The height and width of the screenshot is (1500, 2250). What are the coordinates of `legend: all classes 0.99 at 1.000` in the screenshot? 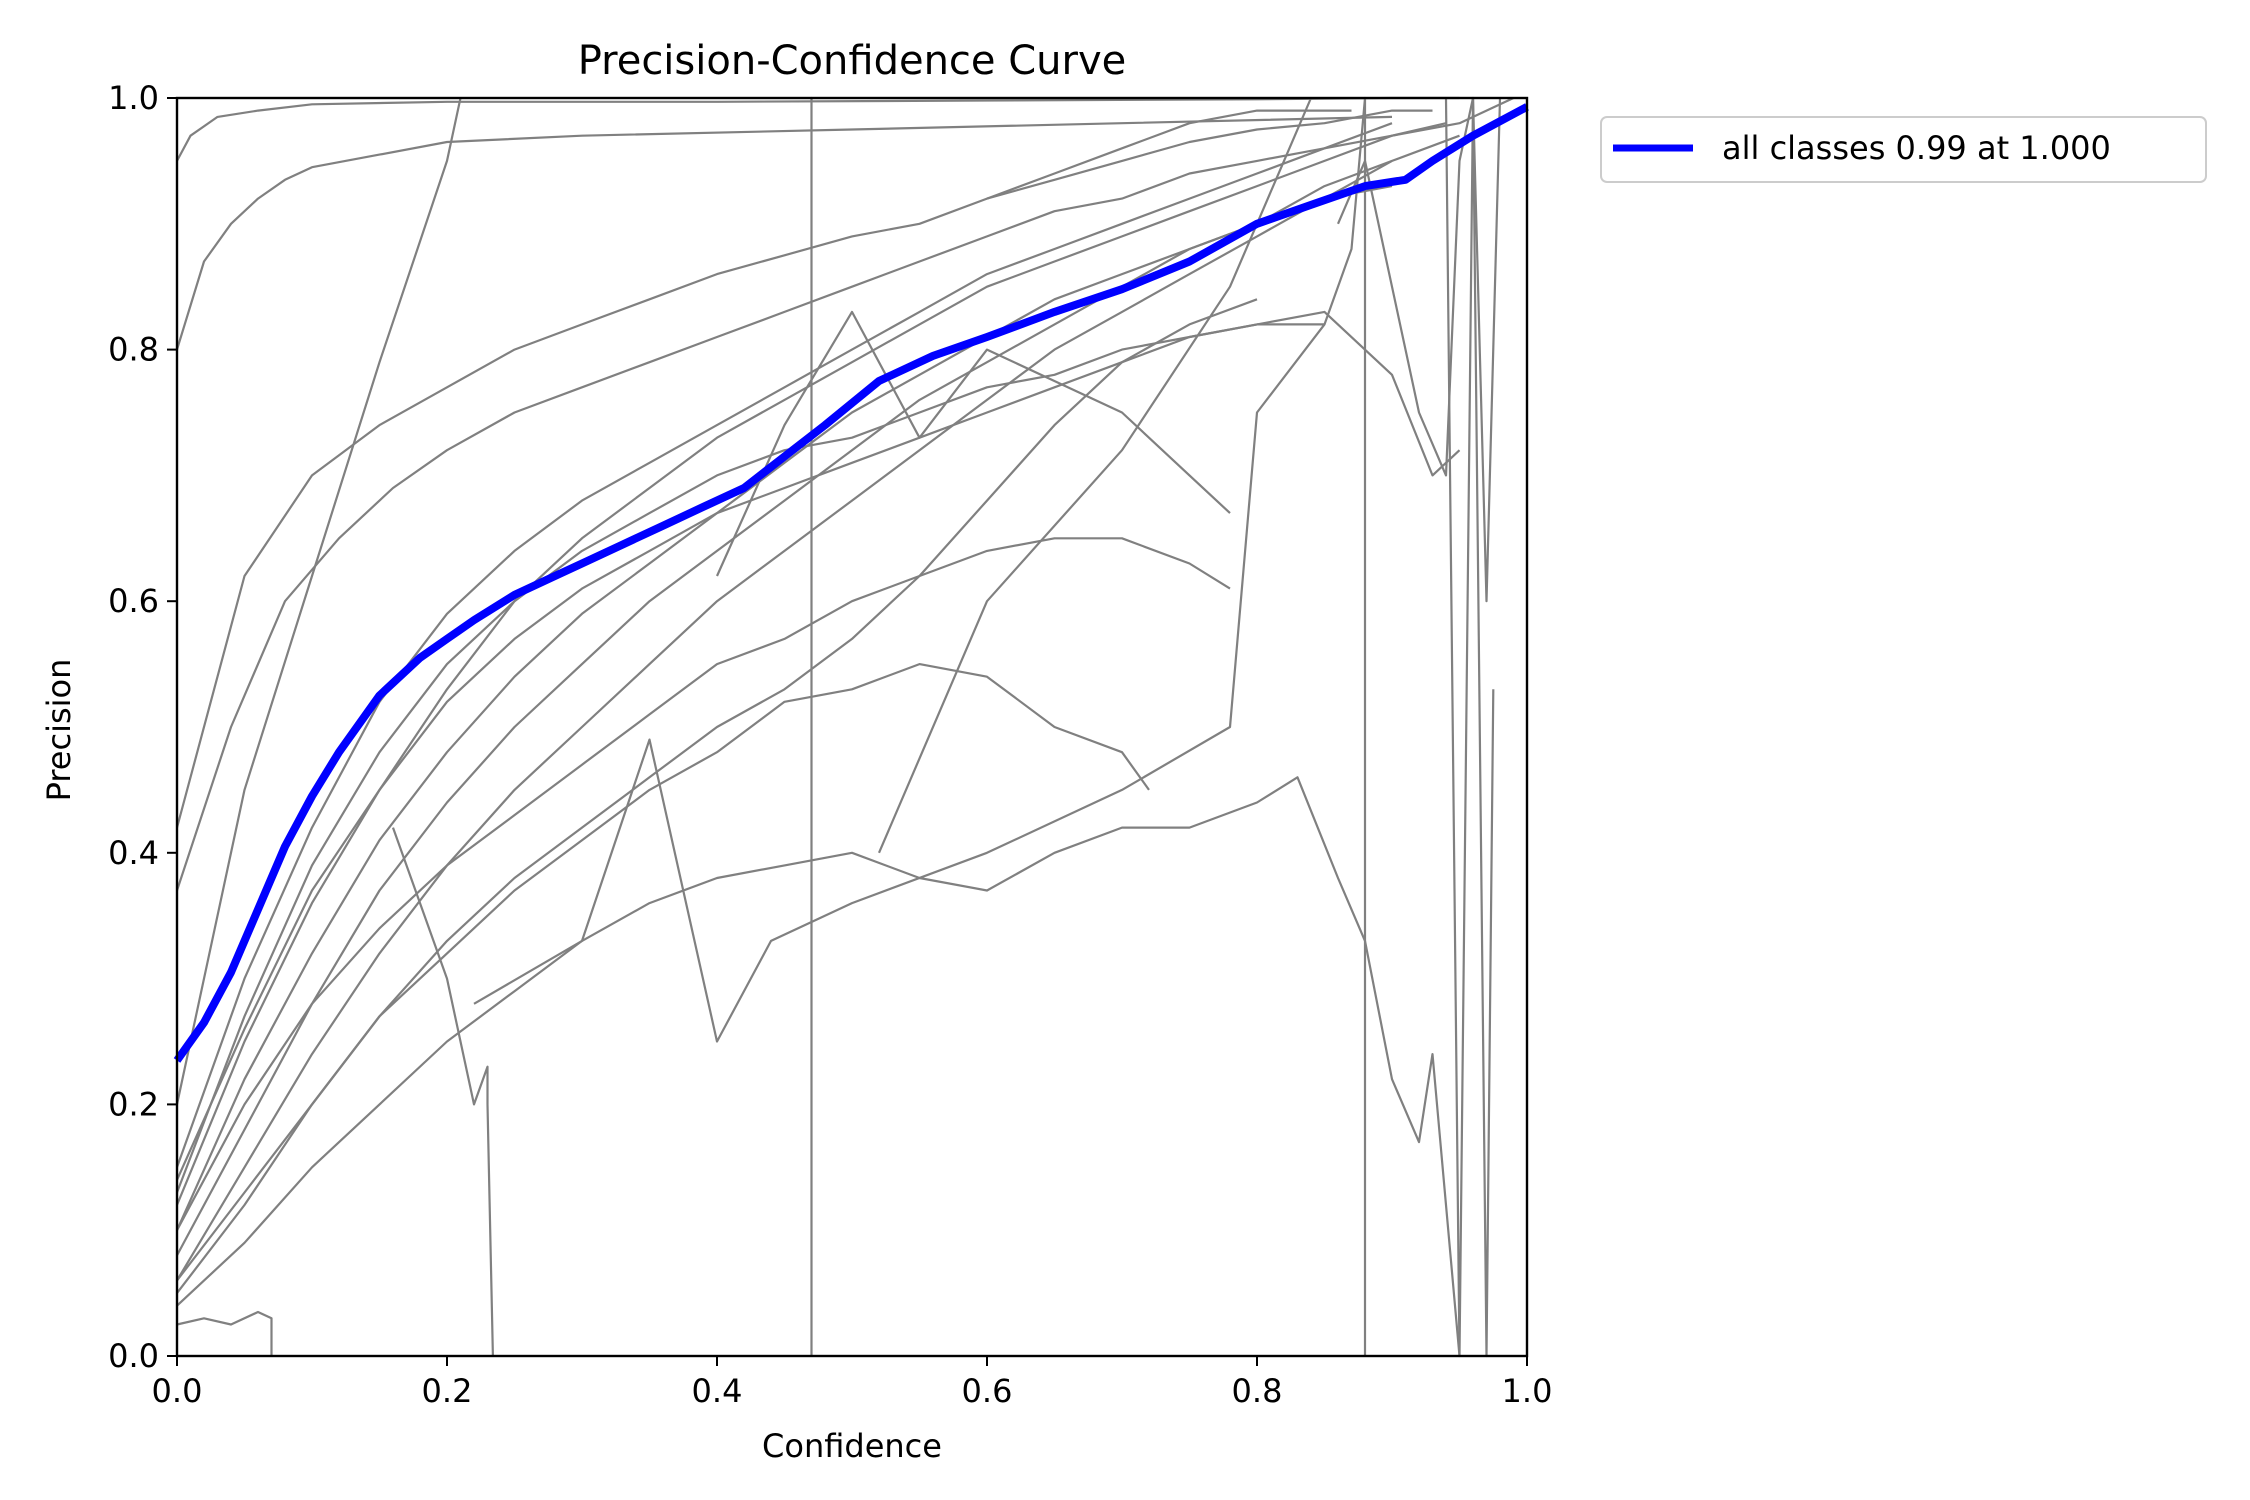 It's located at (1903, 149).